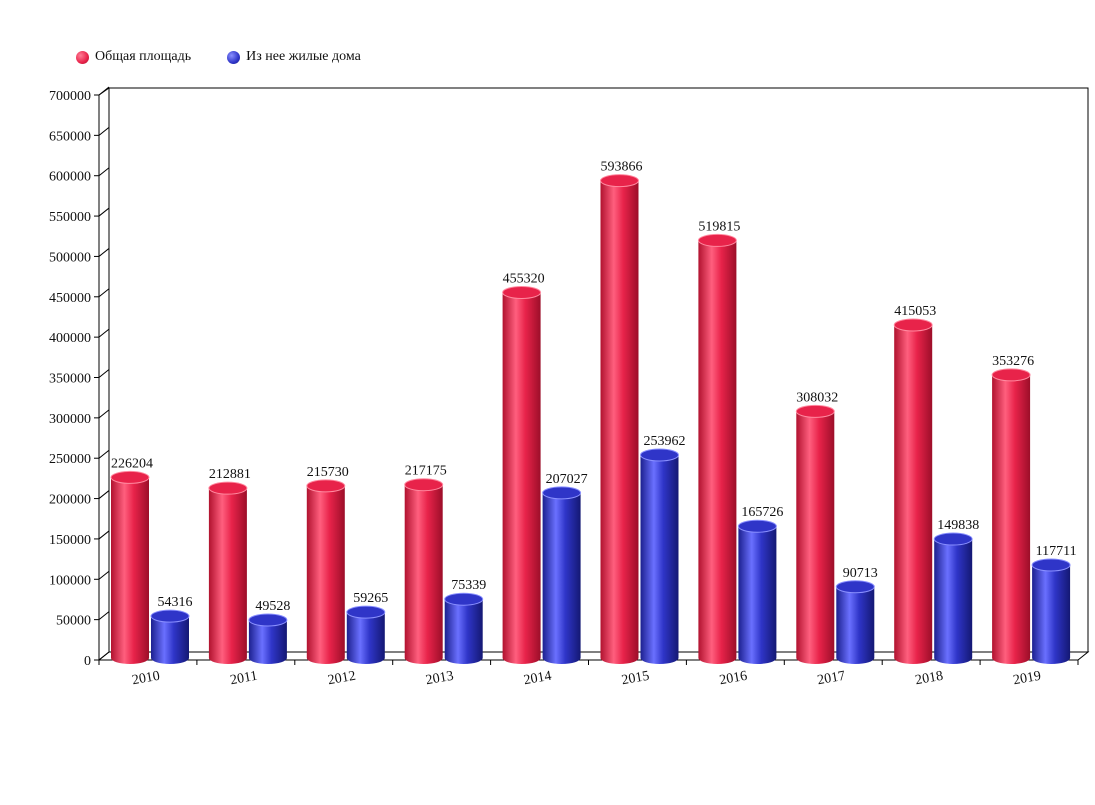 This screenshot has height=805, width=1095. I want to click on x-axis: 2010 2011 2012 2013 2014 2015 2016 2017 2018 2019, so click(588, 674).